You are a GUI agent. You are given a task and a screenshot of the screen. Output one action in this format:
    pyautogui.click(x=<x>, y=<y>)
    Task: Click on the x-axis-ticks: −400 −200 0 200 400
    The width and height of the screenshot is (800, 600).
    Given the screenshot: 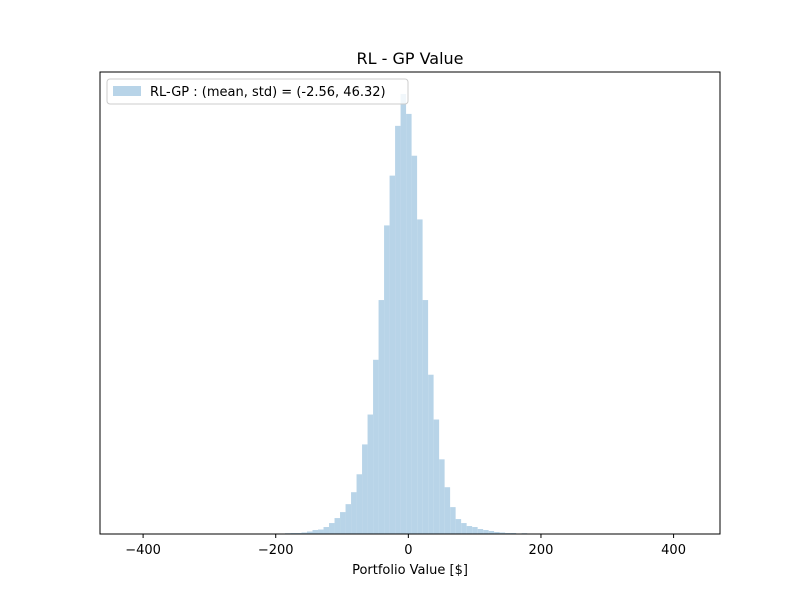 What is the action you would take?
    pyautogui.click(x=405, y=546)
    